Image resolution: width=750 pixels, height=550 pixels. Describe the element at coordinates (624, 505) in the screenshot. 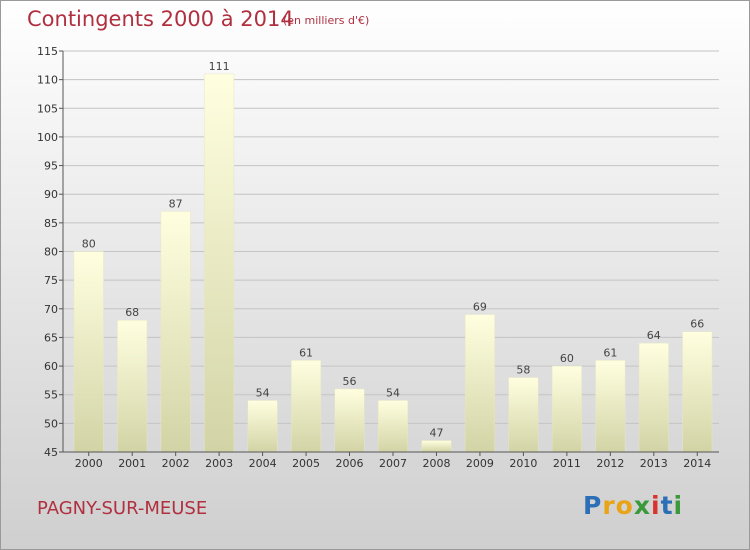

I see `logo-letter: o` at that location.